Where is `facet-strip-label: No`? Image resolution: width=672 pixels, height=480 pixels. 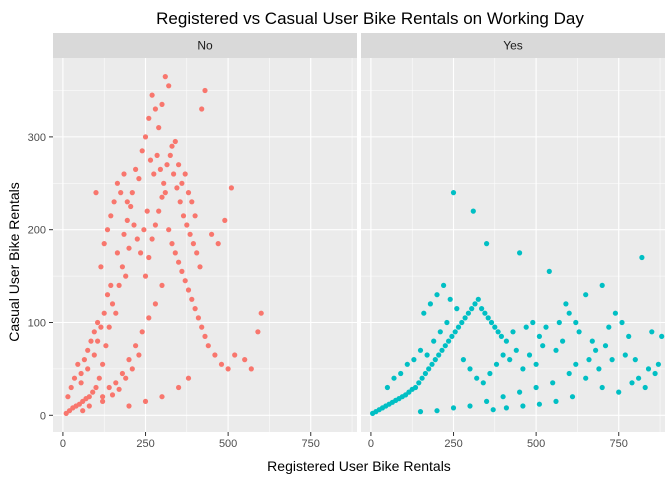
facet-strip-label: No is located at coordinates (205, 46).